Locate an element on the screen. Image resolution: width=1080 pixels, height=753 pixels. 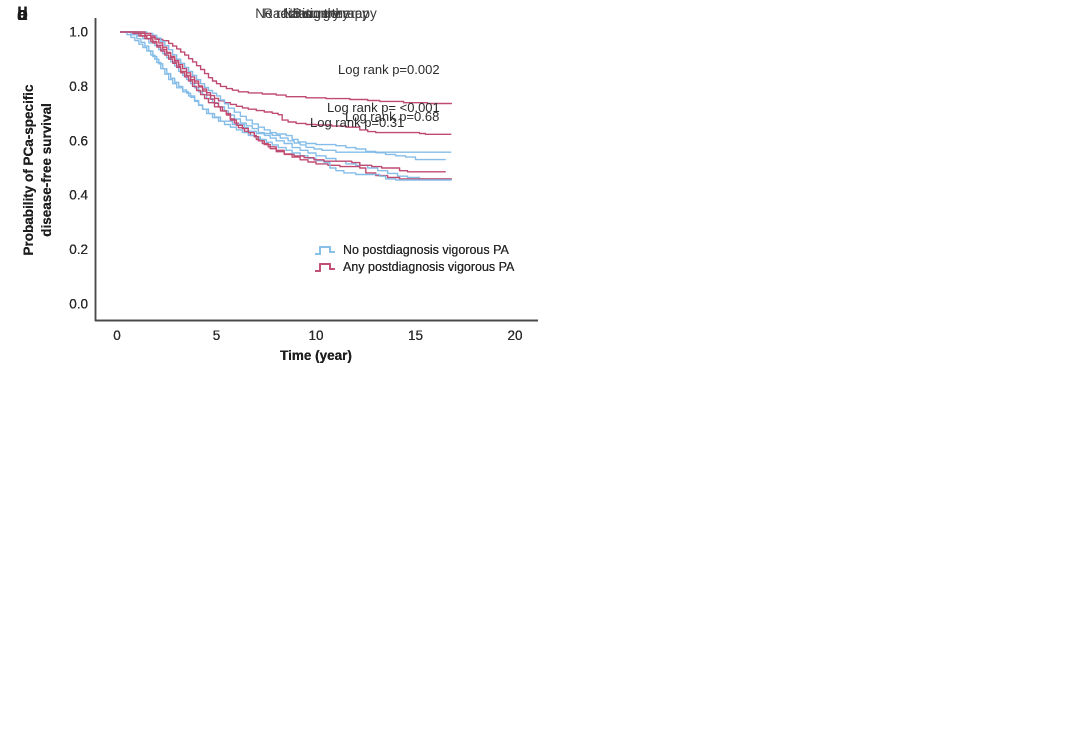
legend-label: No postdiagnosis vigorous PA is located at coordinates (426, 249).